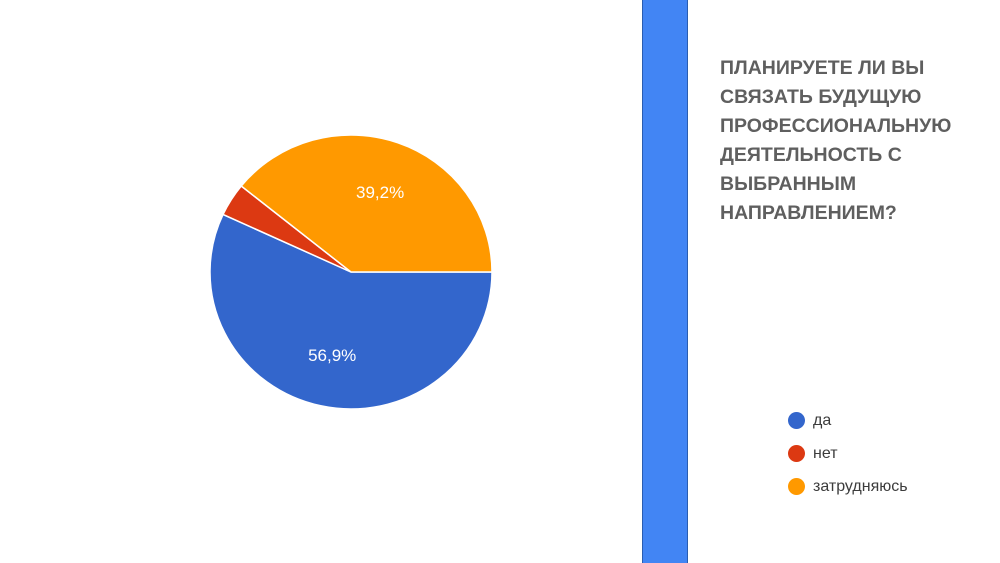 Image resolution: width=1000 pixels, height=563 pixels. I want to click on legend-item-da: да, so click(848, 420).